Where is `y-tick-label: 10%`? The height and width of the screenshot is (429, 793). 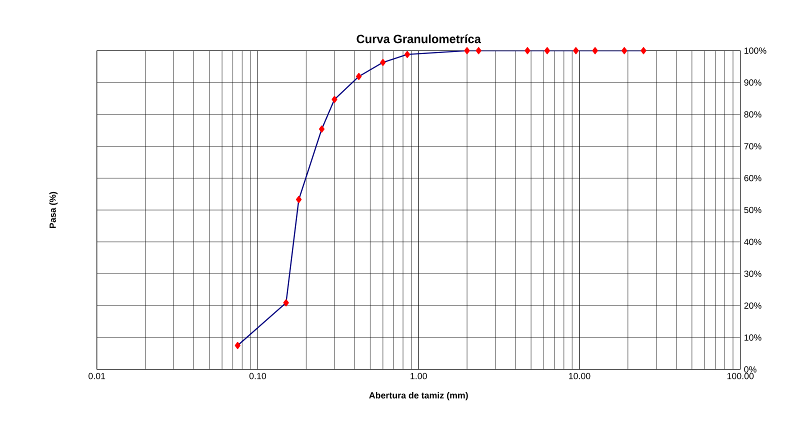 y-tick-label: 10% is located at coordinates (753, 337).